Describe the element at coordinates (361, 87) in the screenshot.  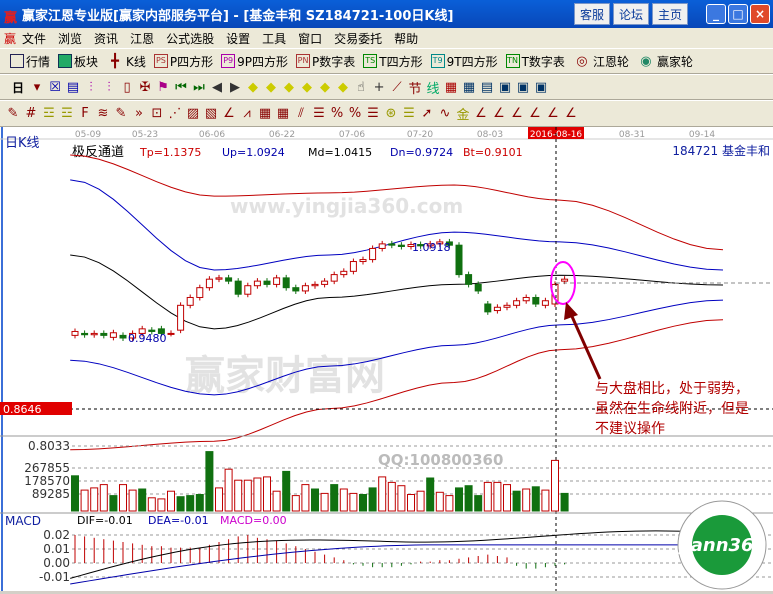
I see `hand-icon: ☝` at that location.